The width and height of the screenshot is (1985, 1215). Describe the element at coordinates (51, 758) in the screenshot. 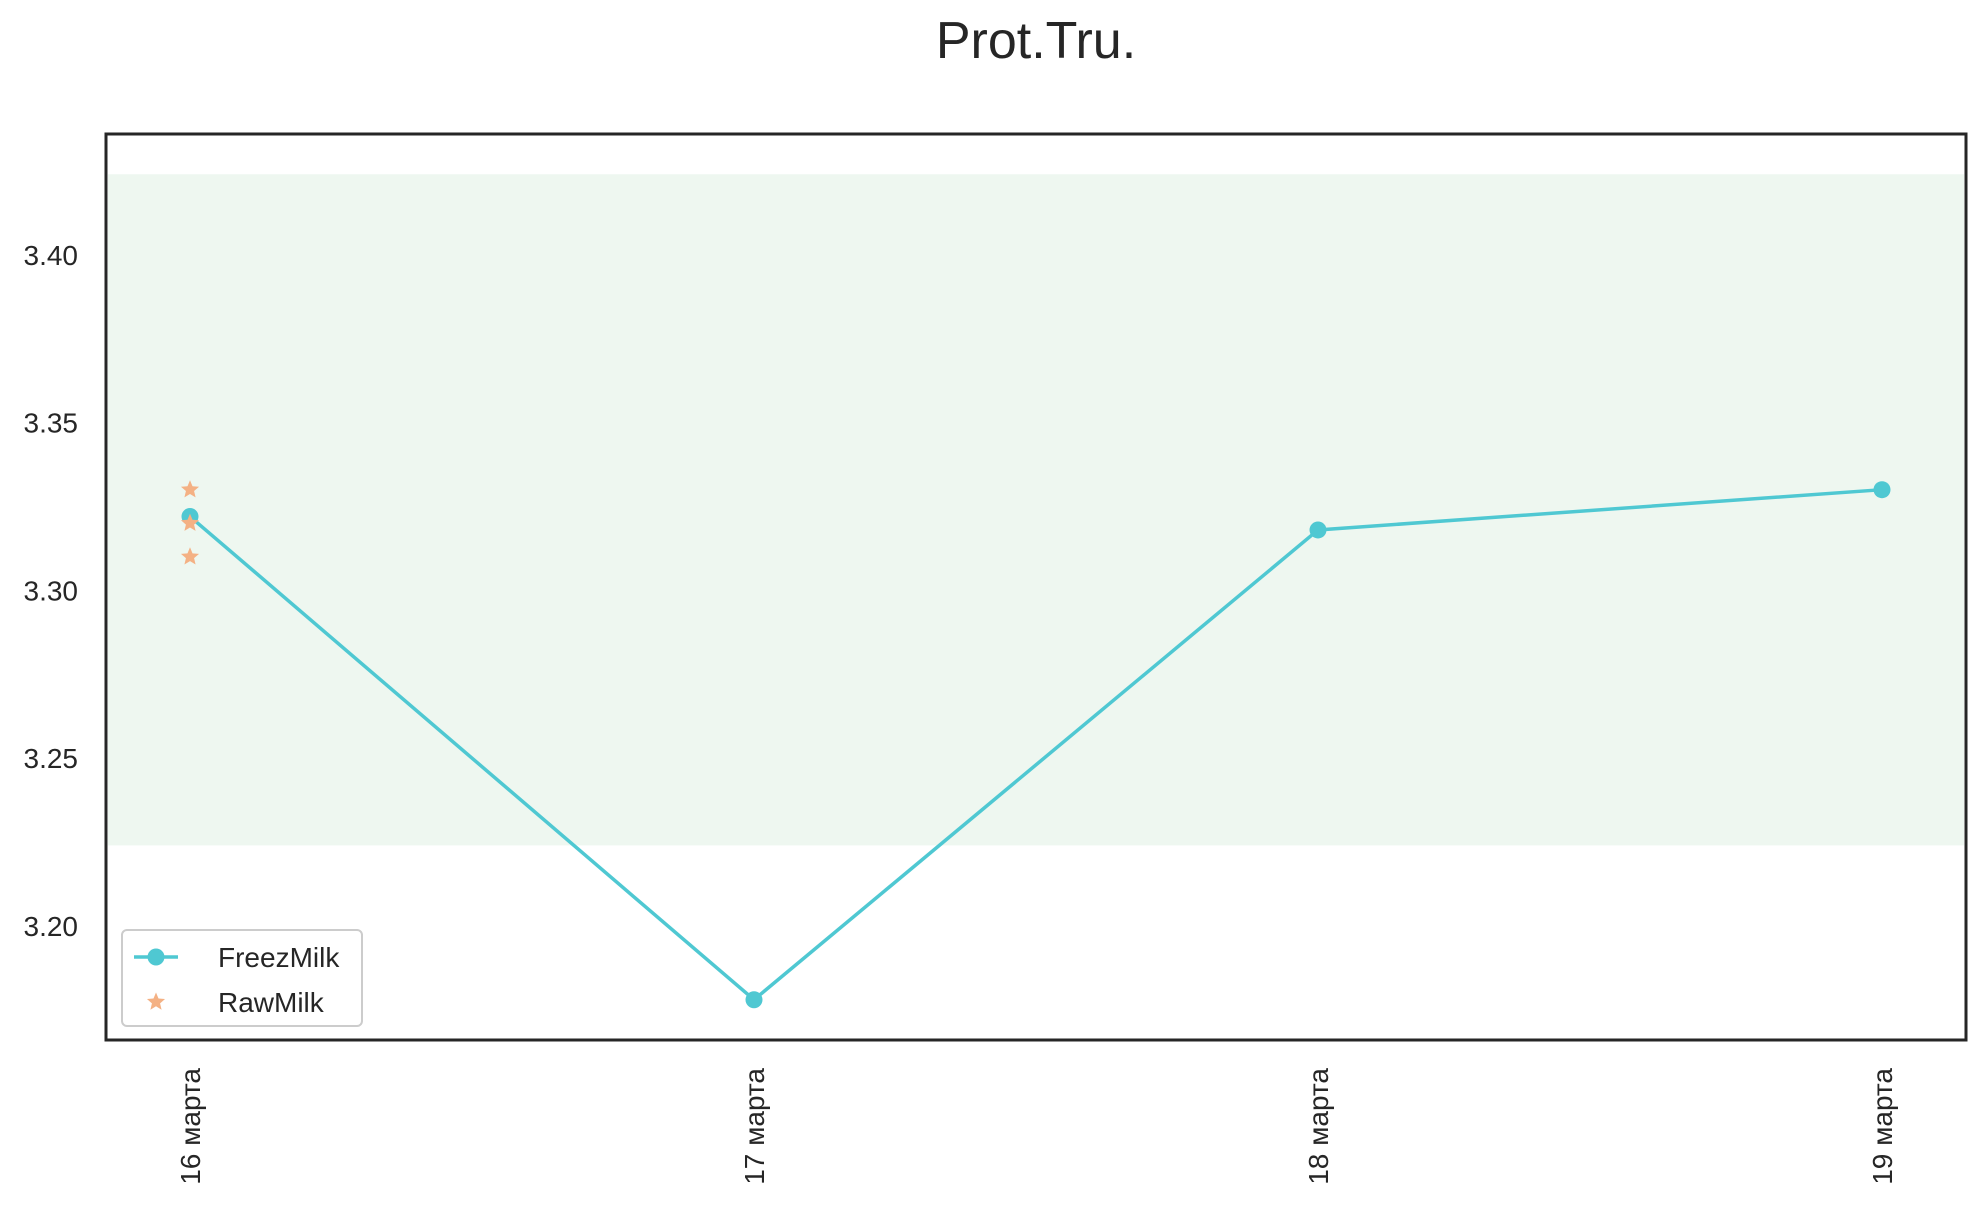

I see `y-tick-label: 3.25` at that location.